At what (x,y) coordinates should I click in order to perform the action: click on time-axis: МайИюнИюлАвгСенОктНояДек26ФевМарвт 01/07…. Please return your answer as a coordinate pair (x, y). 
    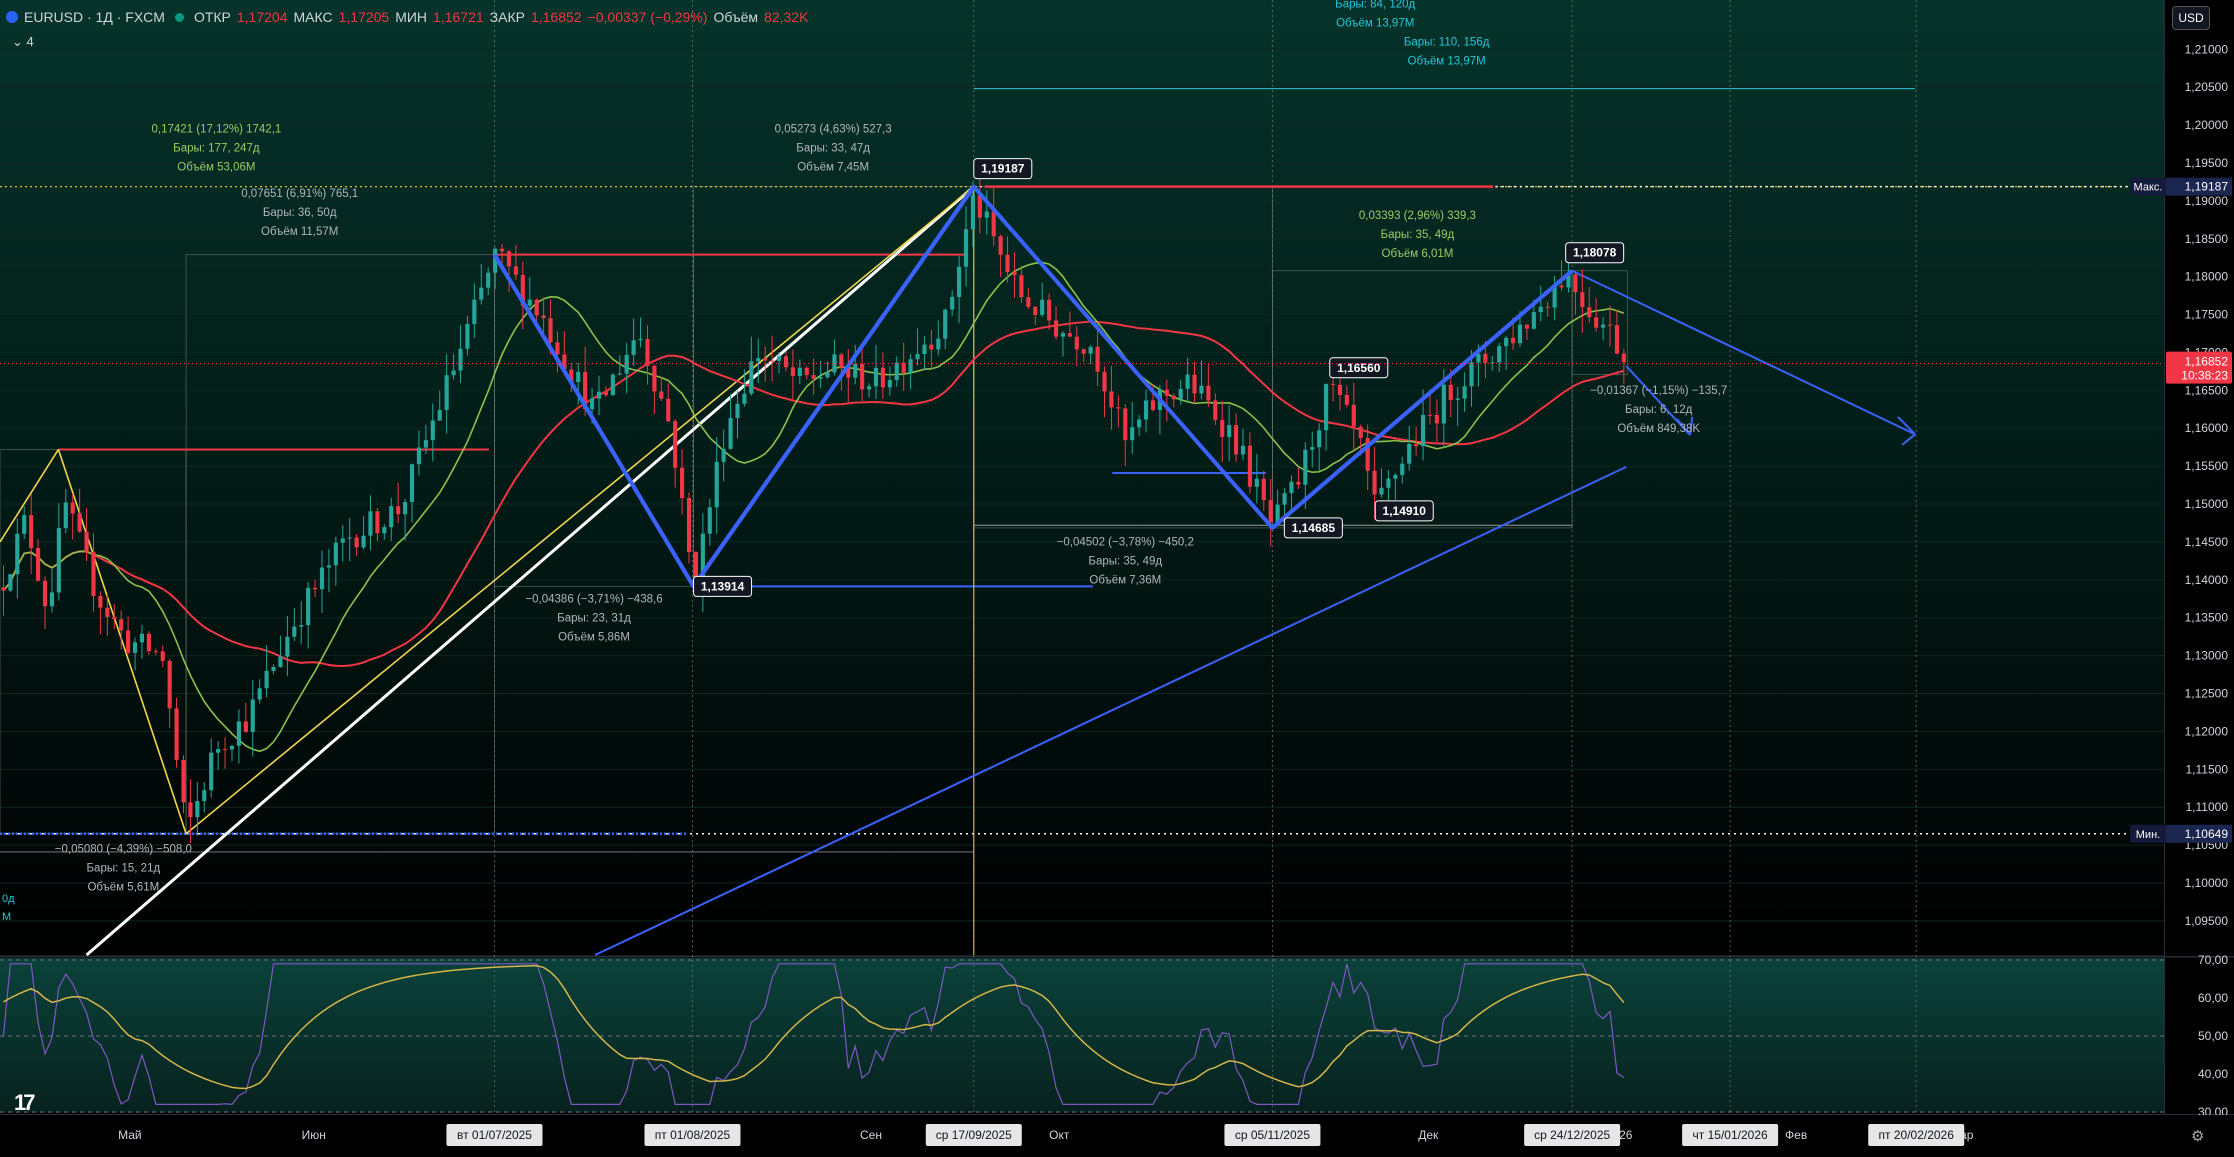
    Looking at the image, I should click on (1117, 1133).